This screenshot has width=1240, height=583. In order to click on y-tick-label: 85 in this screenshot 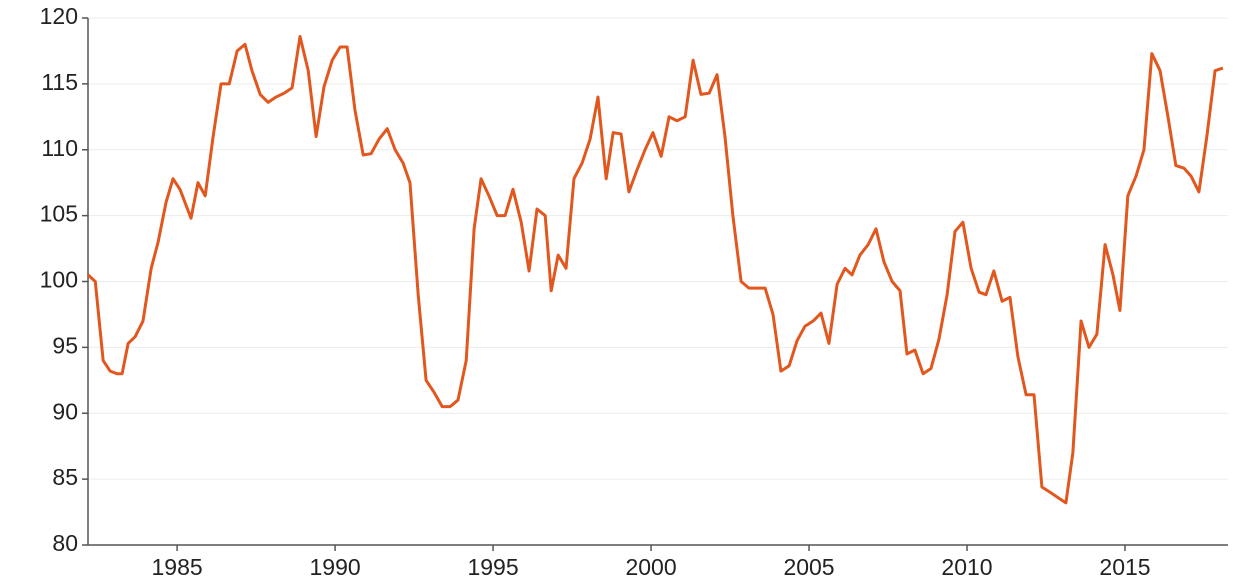, I will do `click(65, 477)`.